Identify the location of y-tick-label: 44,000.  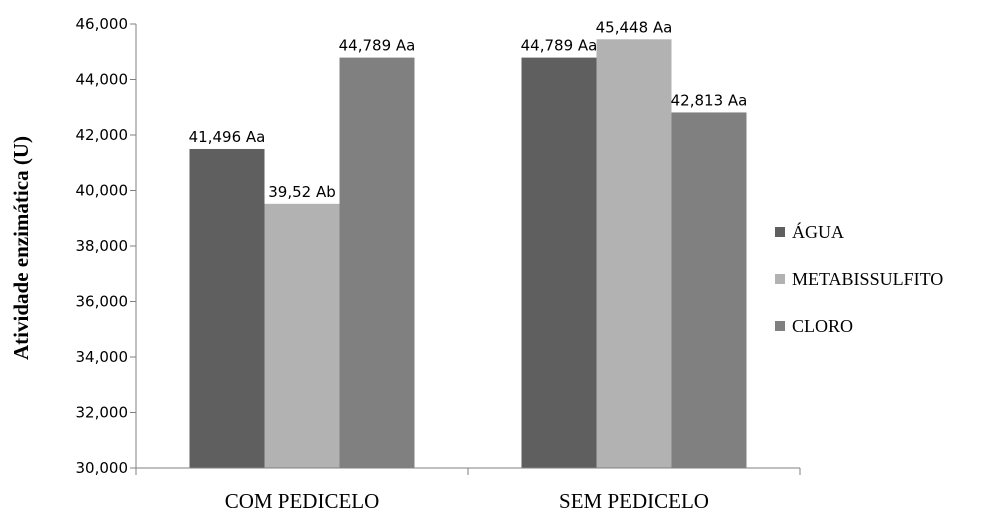
(102, 80).